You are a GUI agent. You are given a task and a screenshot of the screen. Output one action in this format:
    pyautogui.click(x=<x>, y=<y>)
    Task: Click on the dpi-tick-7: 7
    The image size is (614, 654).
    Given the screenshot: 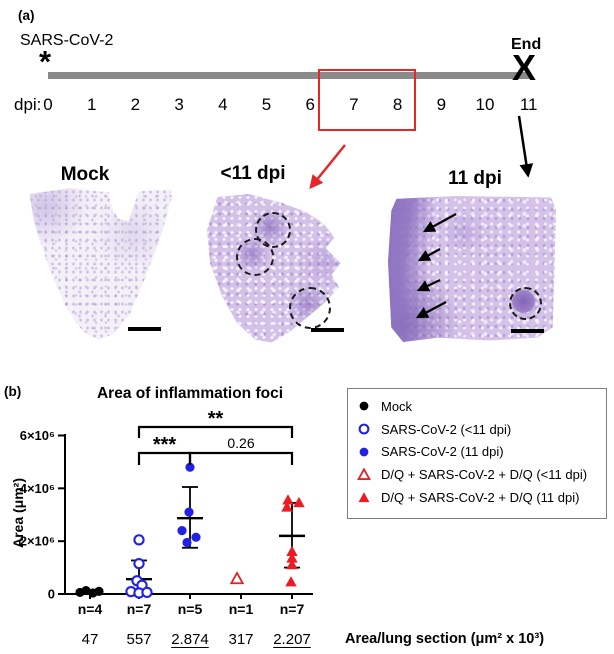 What is the action you would take?
    pyautogui.click(x=354, y=104)
    